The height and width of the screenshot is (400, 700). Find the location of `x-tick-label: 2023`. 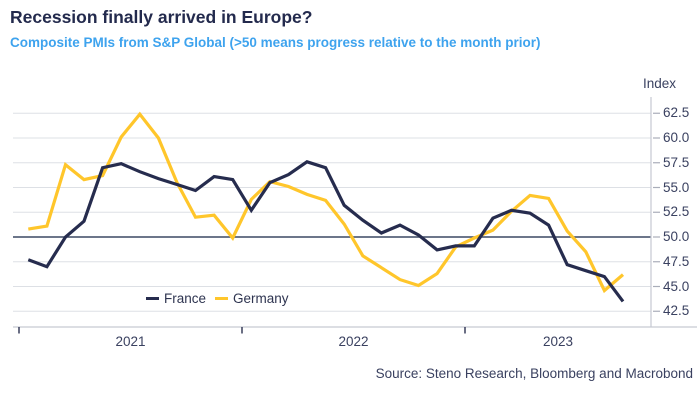

x-tick-label: 2023 is located at coordinates (558, 341).